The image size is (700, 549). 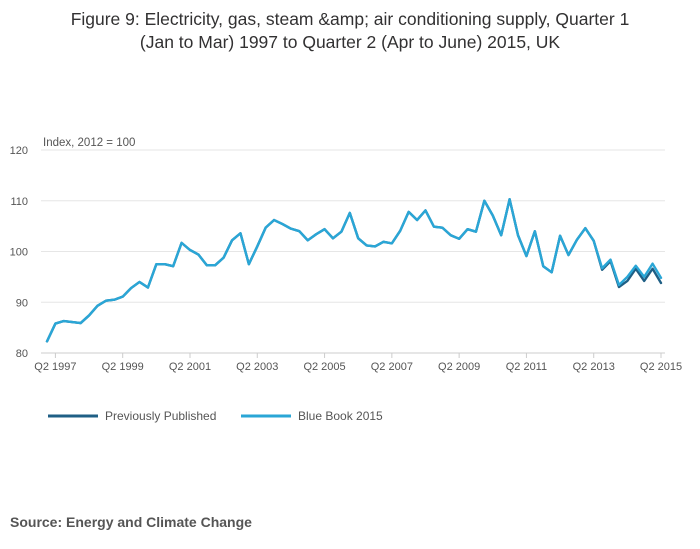 I want to click on x-tick-label: Q2 2001, so click(x=190, y=367).